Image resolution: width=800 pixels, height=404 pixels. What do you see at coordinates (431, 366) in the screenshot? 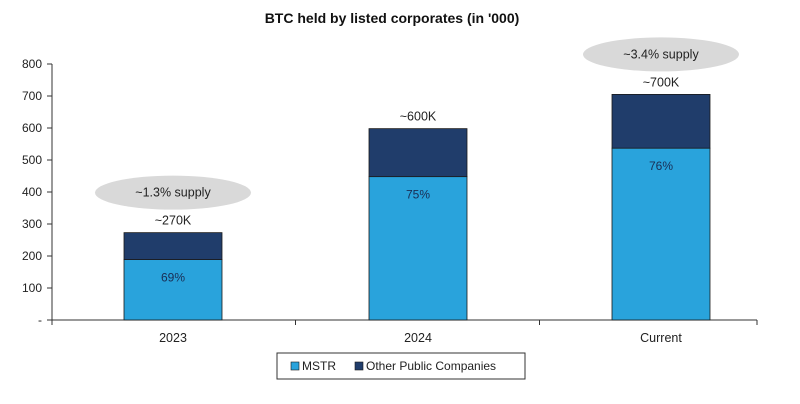
I see `legend-label: Other Public Companies` at bounding box center [431, 366].